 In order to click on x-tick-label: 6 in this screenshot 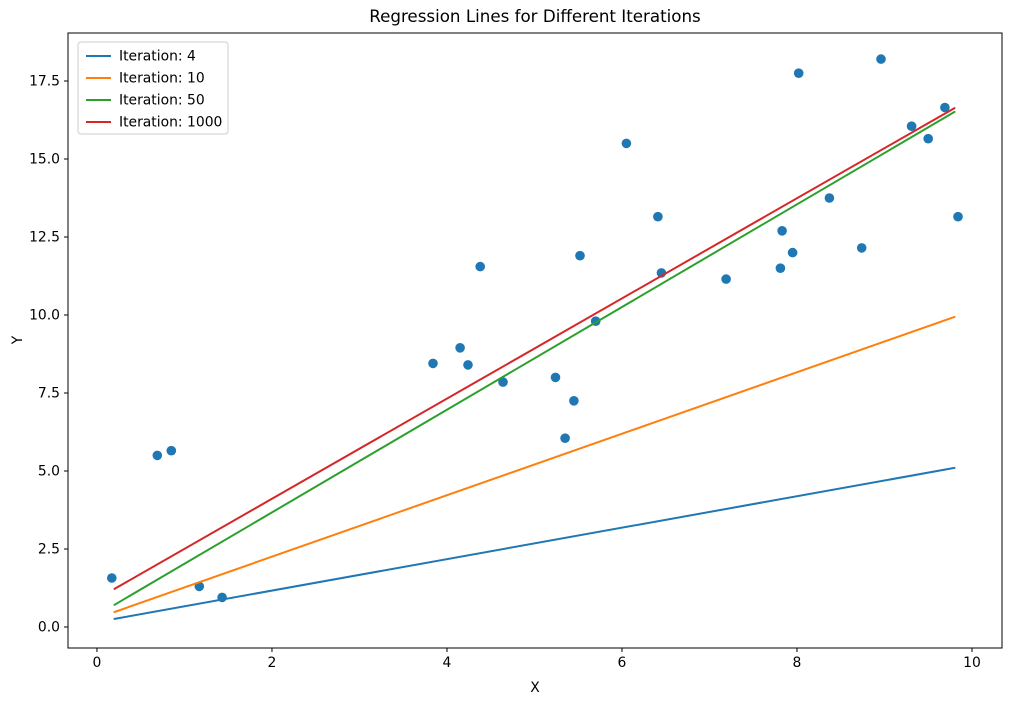, I will do `click(622, 663)`.